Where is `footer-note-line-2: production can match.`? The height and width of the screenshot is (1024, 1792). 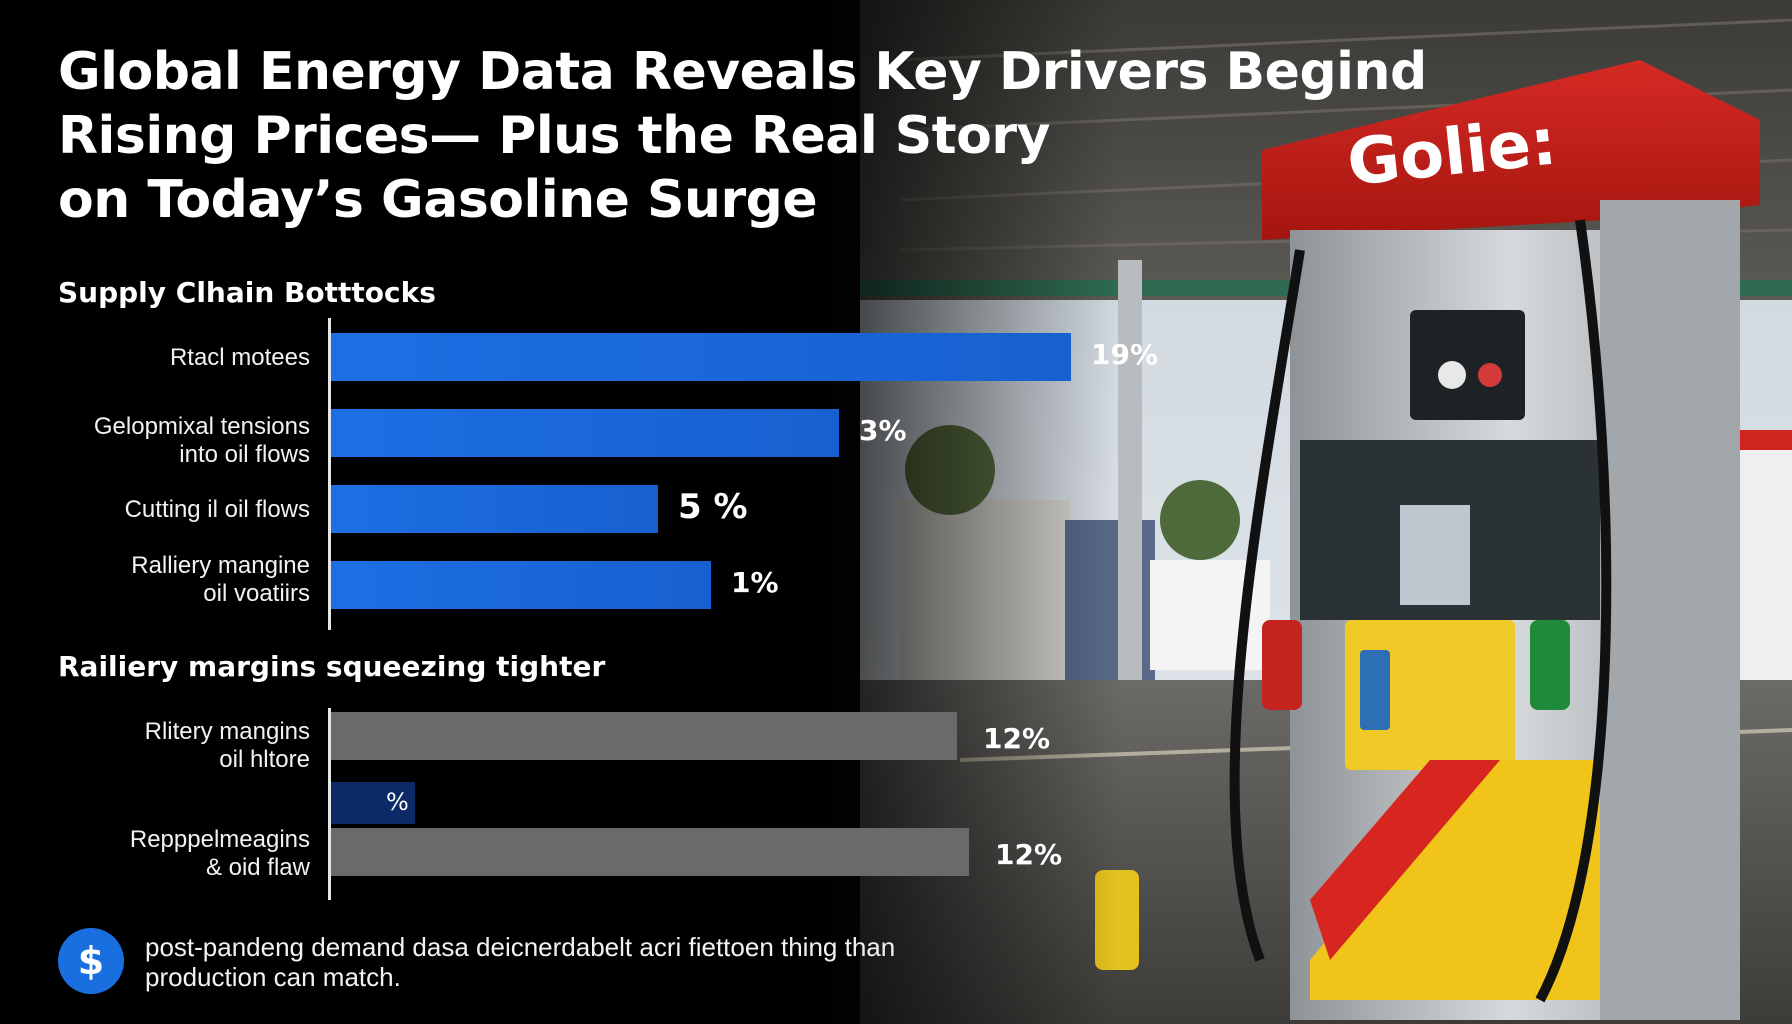 footer-note-line-2: production can match. is located at coordinates (273, 977).